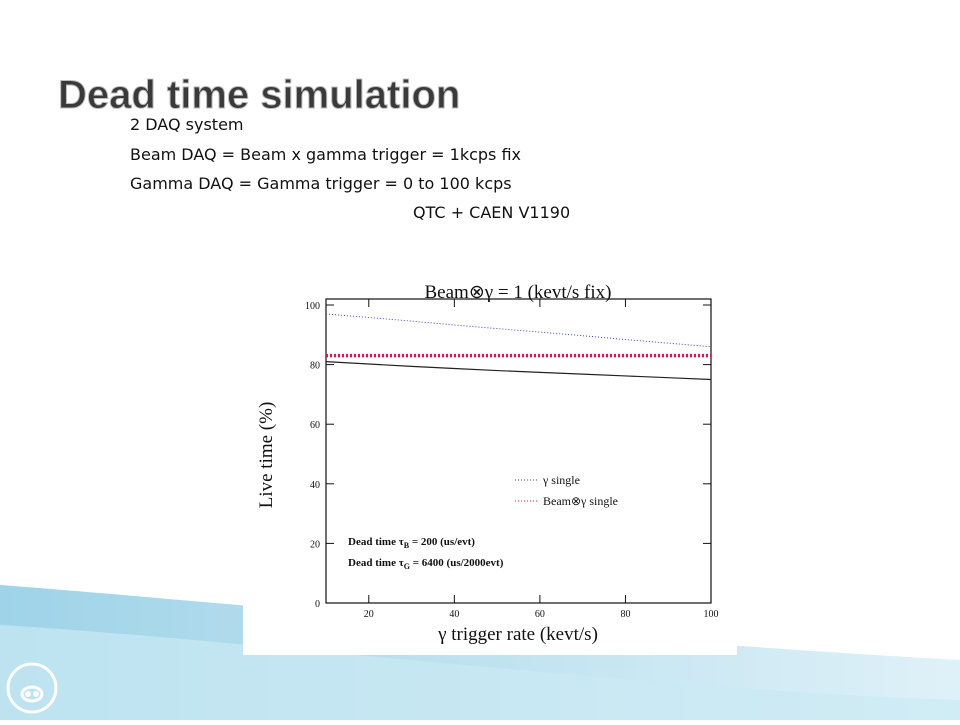 Image resolution: width=960 pixels, height=725 pixels. Describe the element at coordinates (580, 501) in the screenshot. I see `legend-label: Beam⊗γ single` at that location.